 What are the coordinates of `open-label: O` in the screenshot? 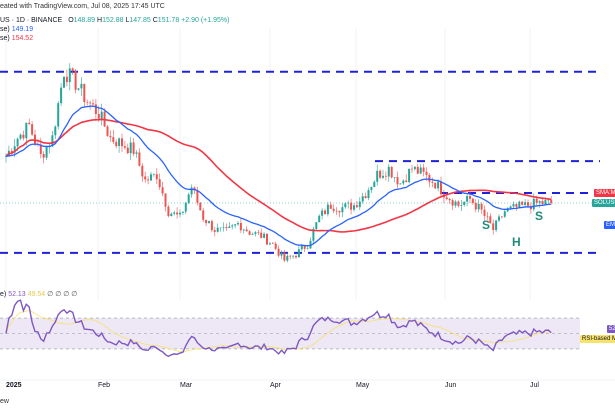 It's located at (71, 20).